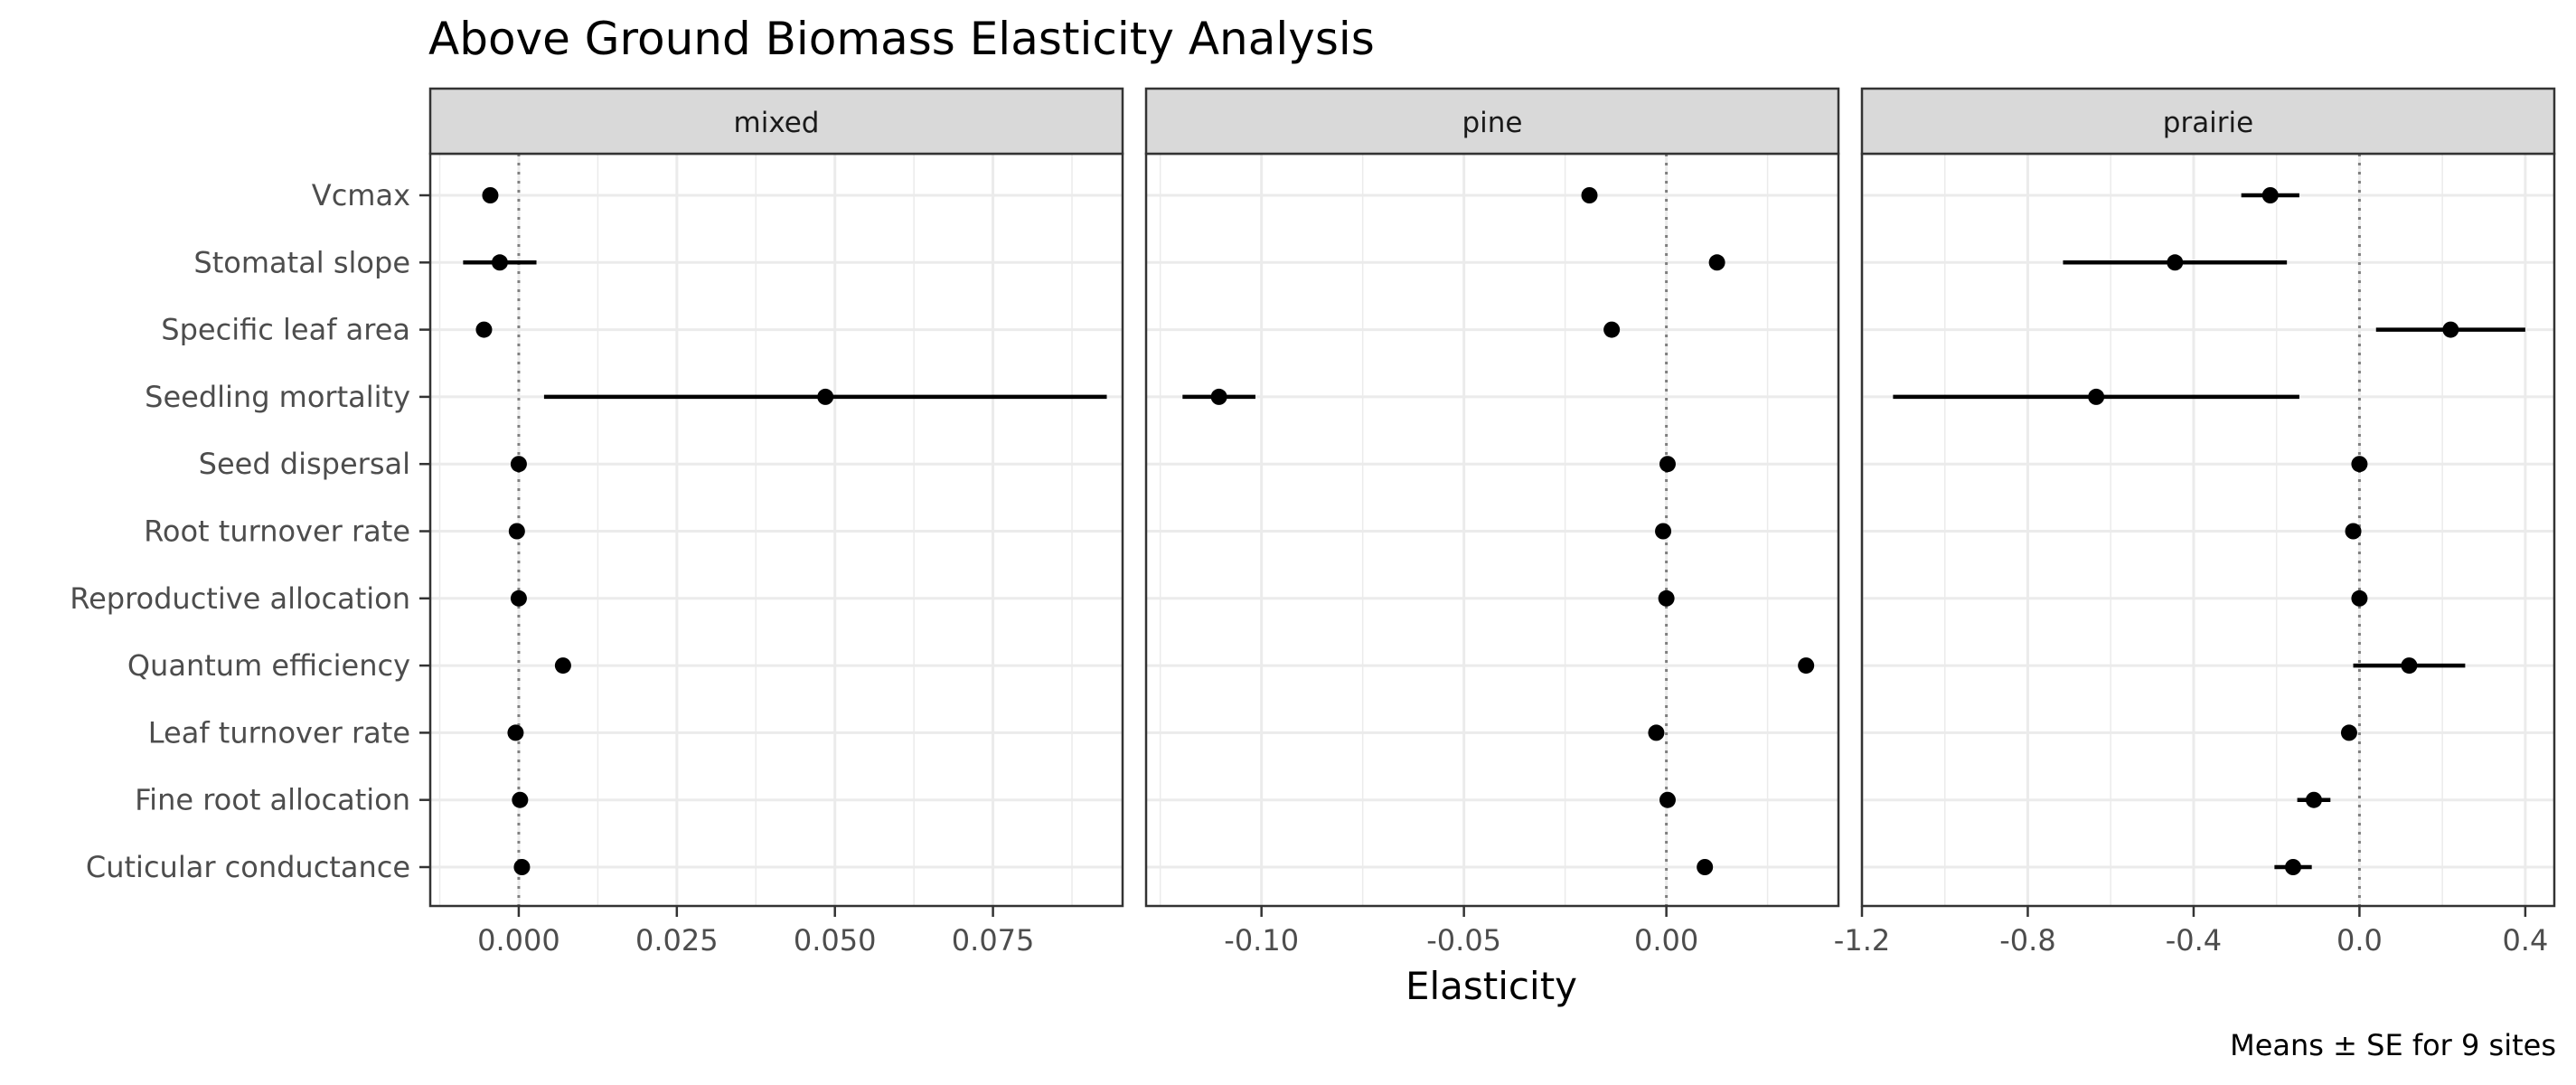  Describe the element at coordinates (1666, 940) in the screenshot. I see `x-tick-label: 0.00` at that location.